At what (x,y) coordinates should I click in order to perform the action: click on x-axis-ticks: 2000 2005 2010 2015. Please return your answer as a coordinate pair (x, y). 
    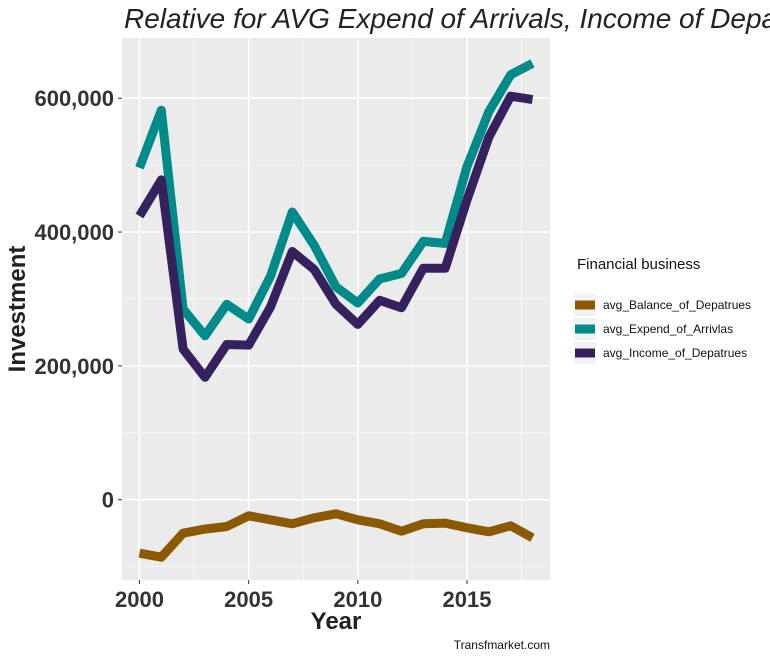
    Looking at the image, I should click on (303, 596).